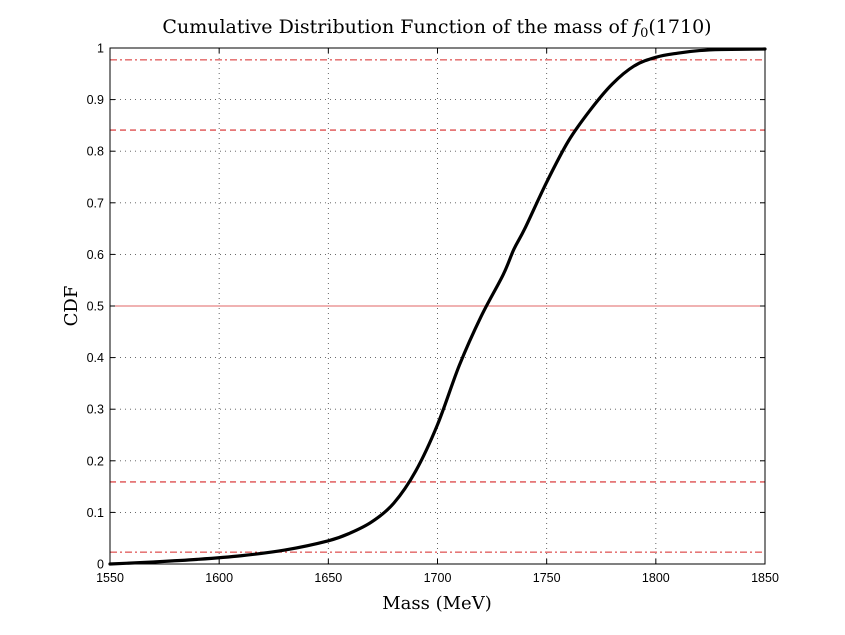 The height and width of the screenshot is (635, 845). Describe the element at coordinates (547, 578) in the screenshot. I see `x-tick-label: 1750` at that location.